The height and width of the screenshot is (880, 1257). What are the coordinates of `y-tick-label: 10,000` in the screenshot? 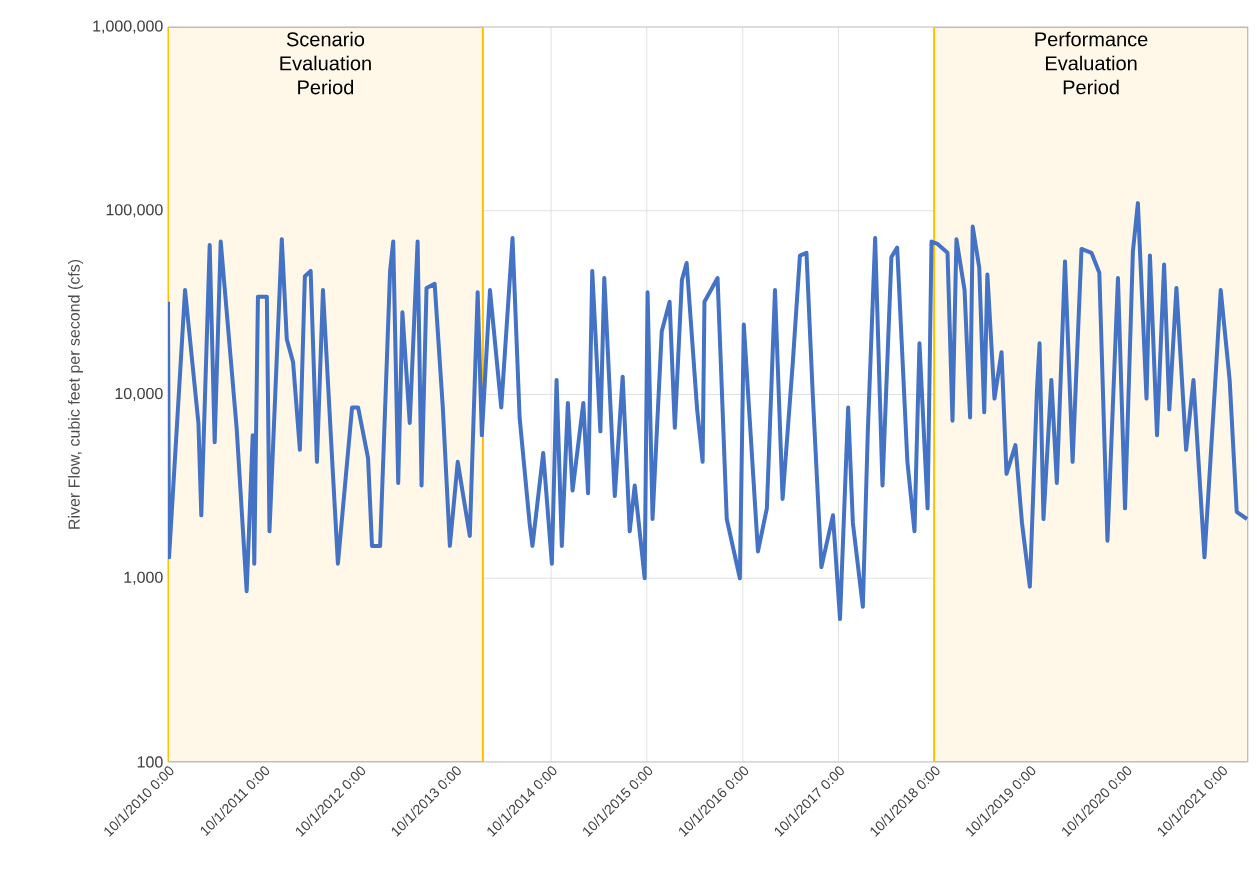 It's located at (139, 394).